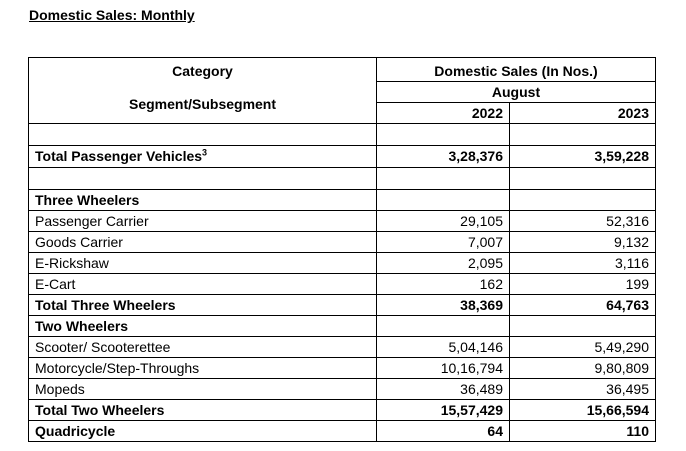  What do you see at coordinates (582, 305) in the screenshot?
I see `three-wheelers-total-2023: 64,763` at bounding box center [582, 305].